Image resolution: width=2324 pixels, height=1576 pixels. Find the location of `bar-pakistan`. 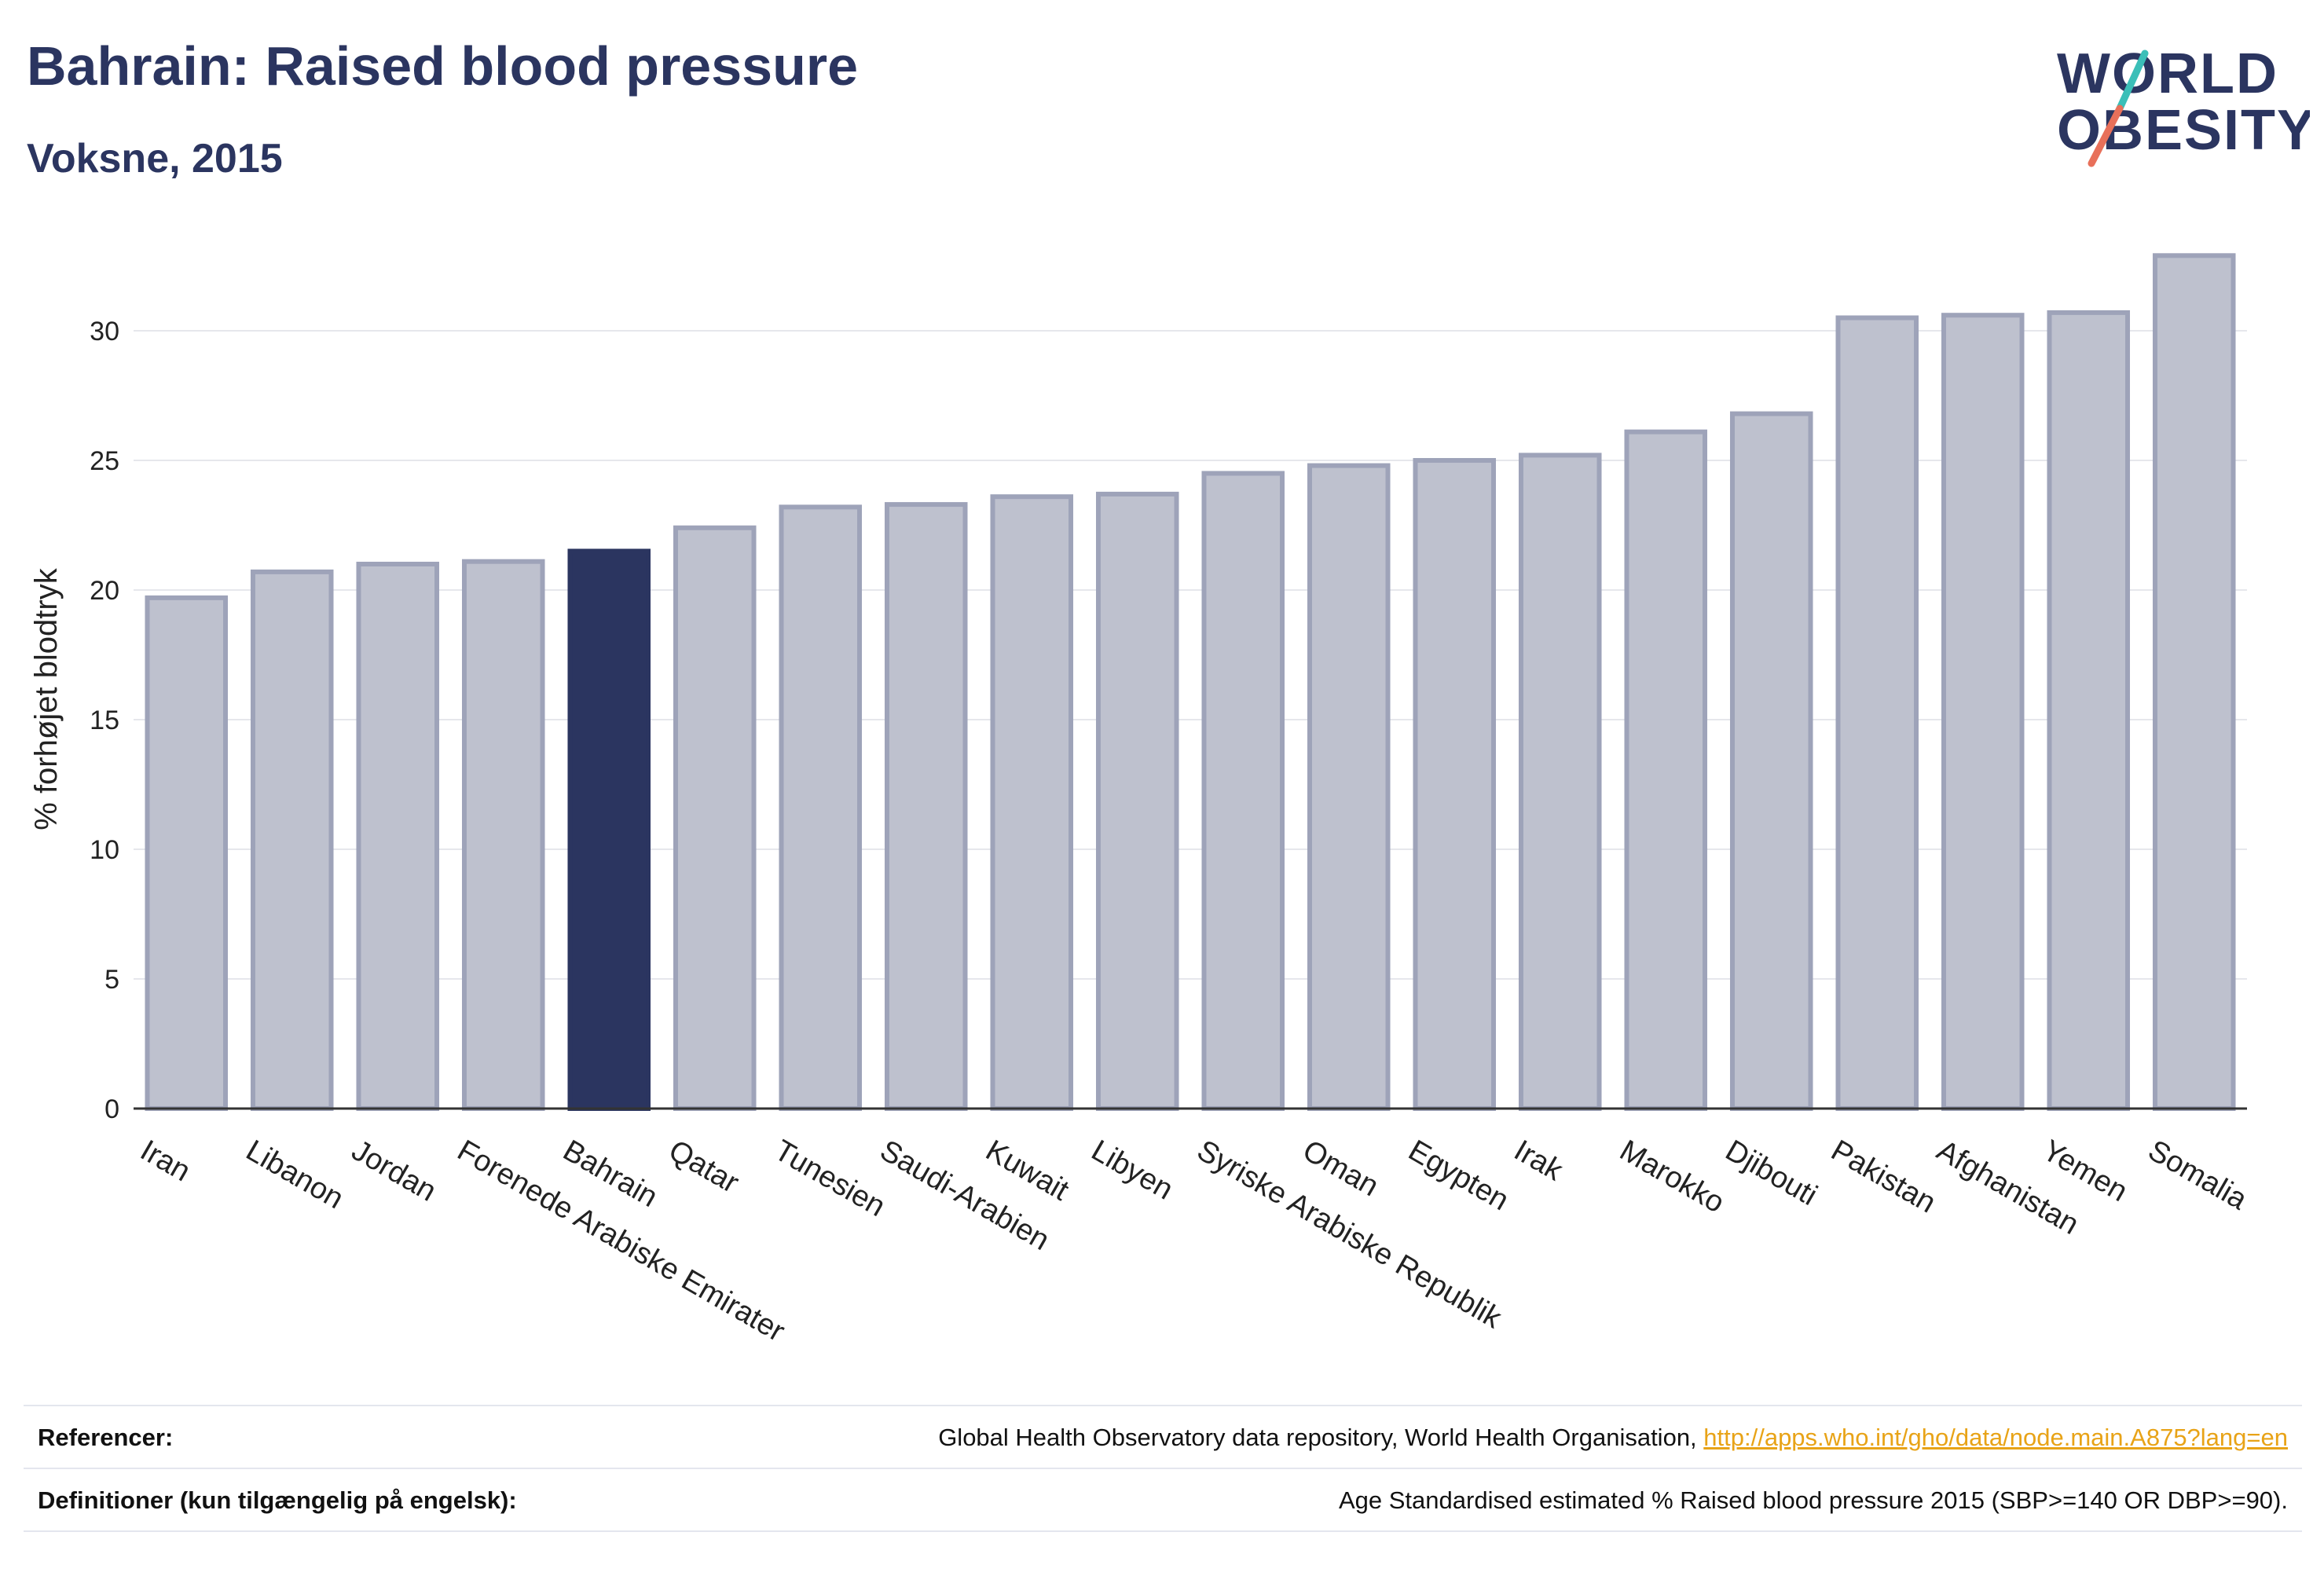

bar-pakistan is located at coordinates (1877, 713).